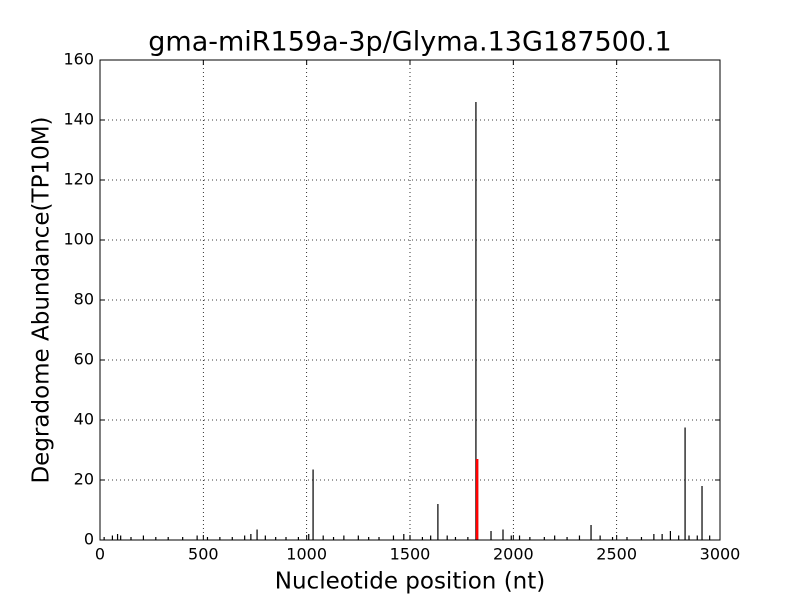  I want to click on x-tick-label: 500, so click(203, 554).